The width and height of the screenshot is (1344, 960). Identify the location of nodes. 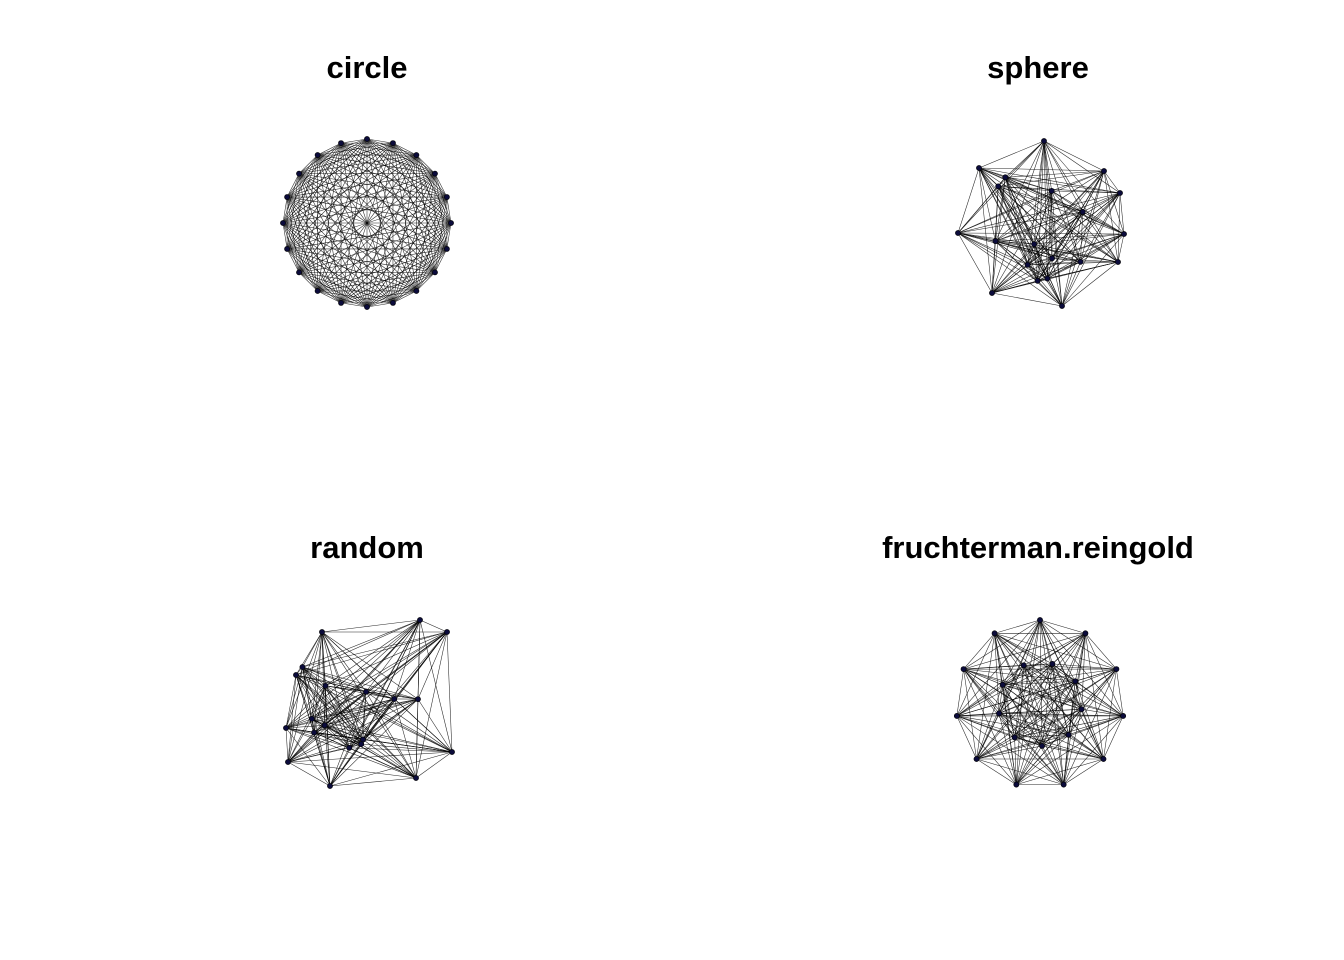
(1040, 702).